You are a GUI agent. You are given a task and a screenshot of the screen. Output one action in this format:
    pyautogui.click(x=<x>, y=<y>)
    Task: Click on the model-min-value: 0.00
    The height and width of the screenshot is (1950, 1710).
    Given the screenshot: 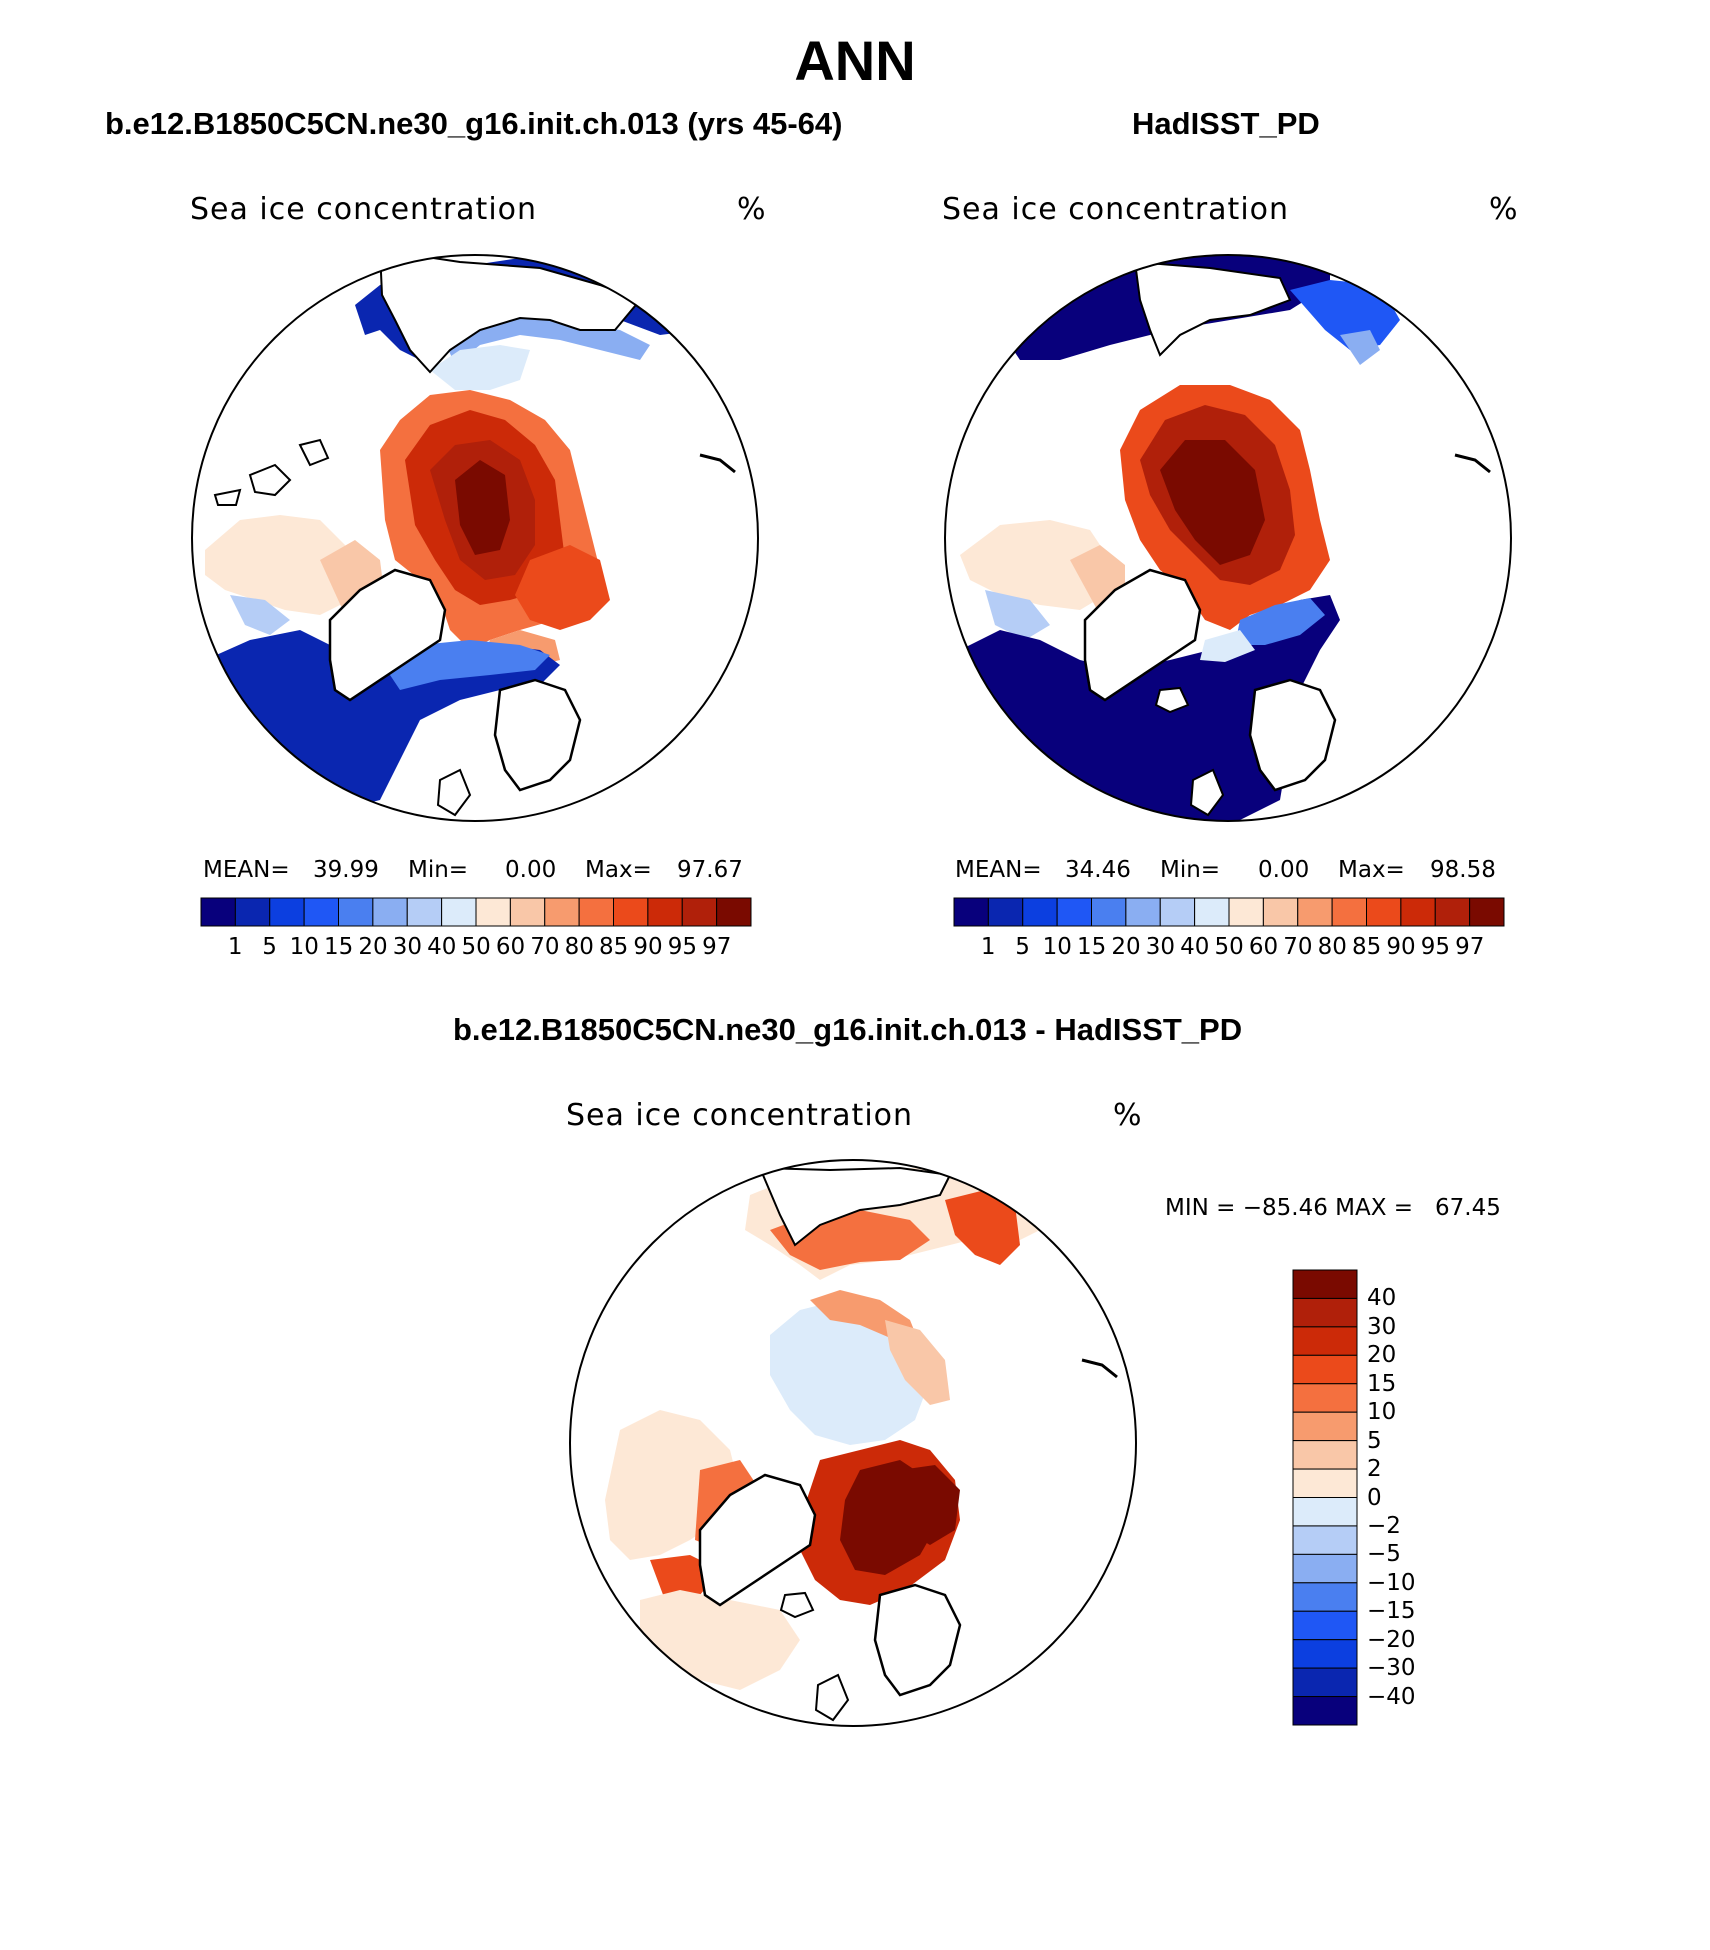 What is the action you would take?
    pyautogui.click(x=531, y=870)
    